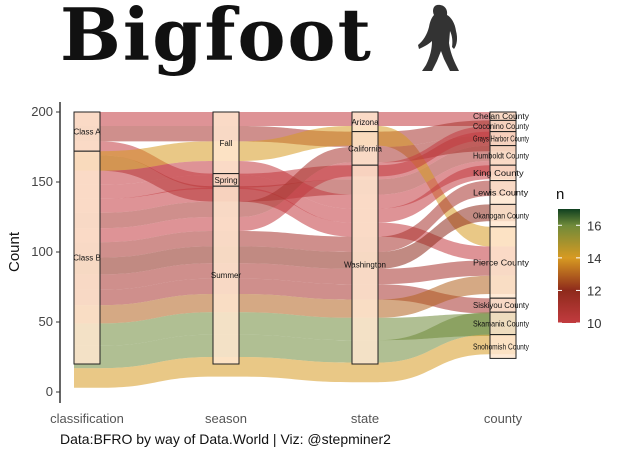  I want to click on alluvial-flow-class-b-summer-washington-snohomish-county, so click(295, 361).